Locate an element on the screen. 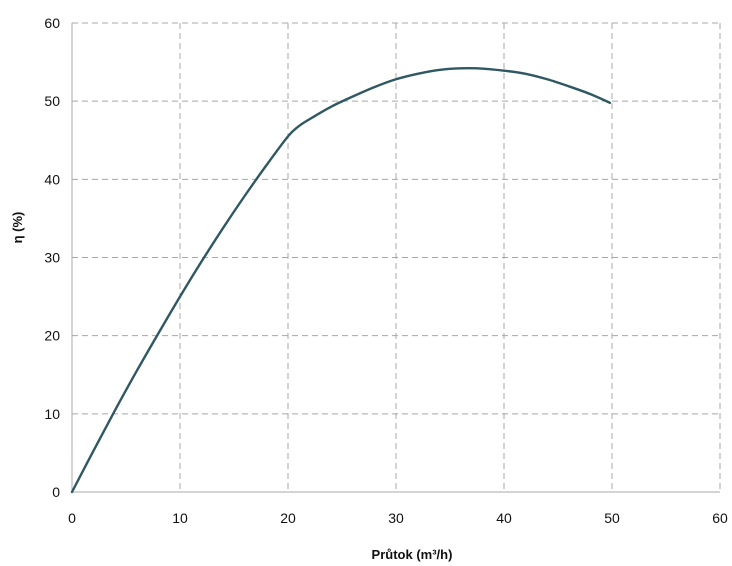 The height and width of the screenshot is (566, 732). x-tick-label-30: 30 is located at coordinates (396, 518).